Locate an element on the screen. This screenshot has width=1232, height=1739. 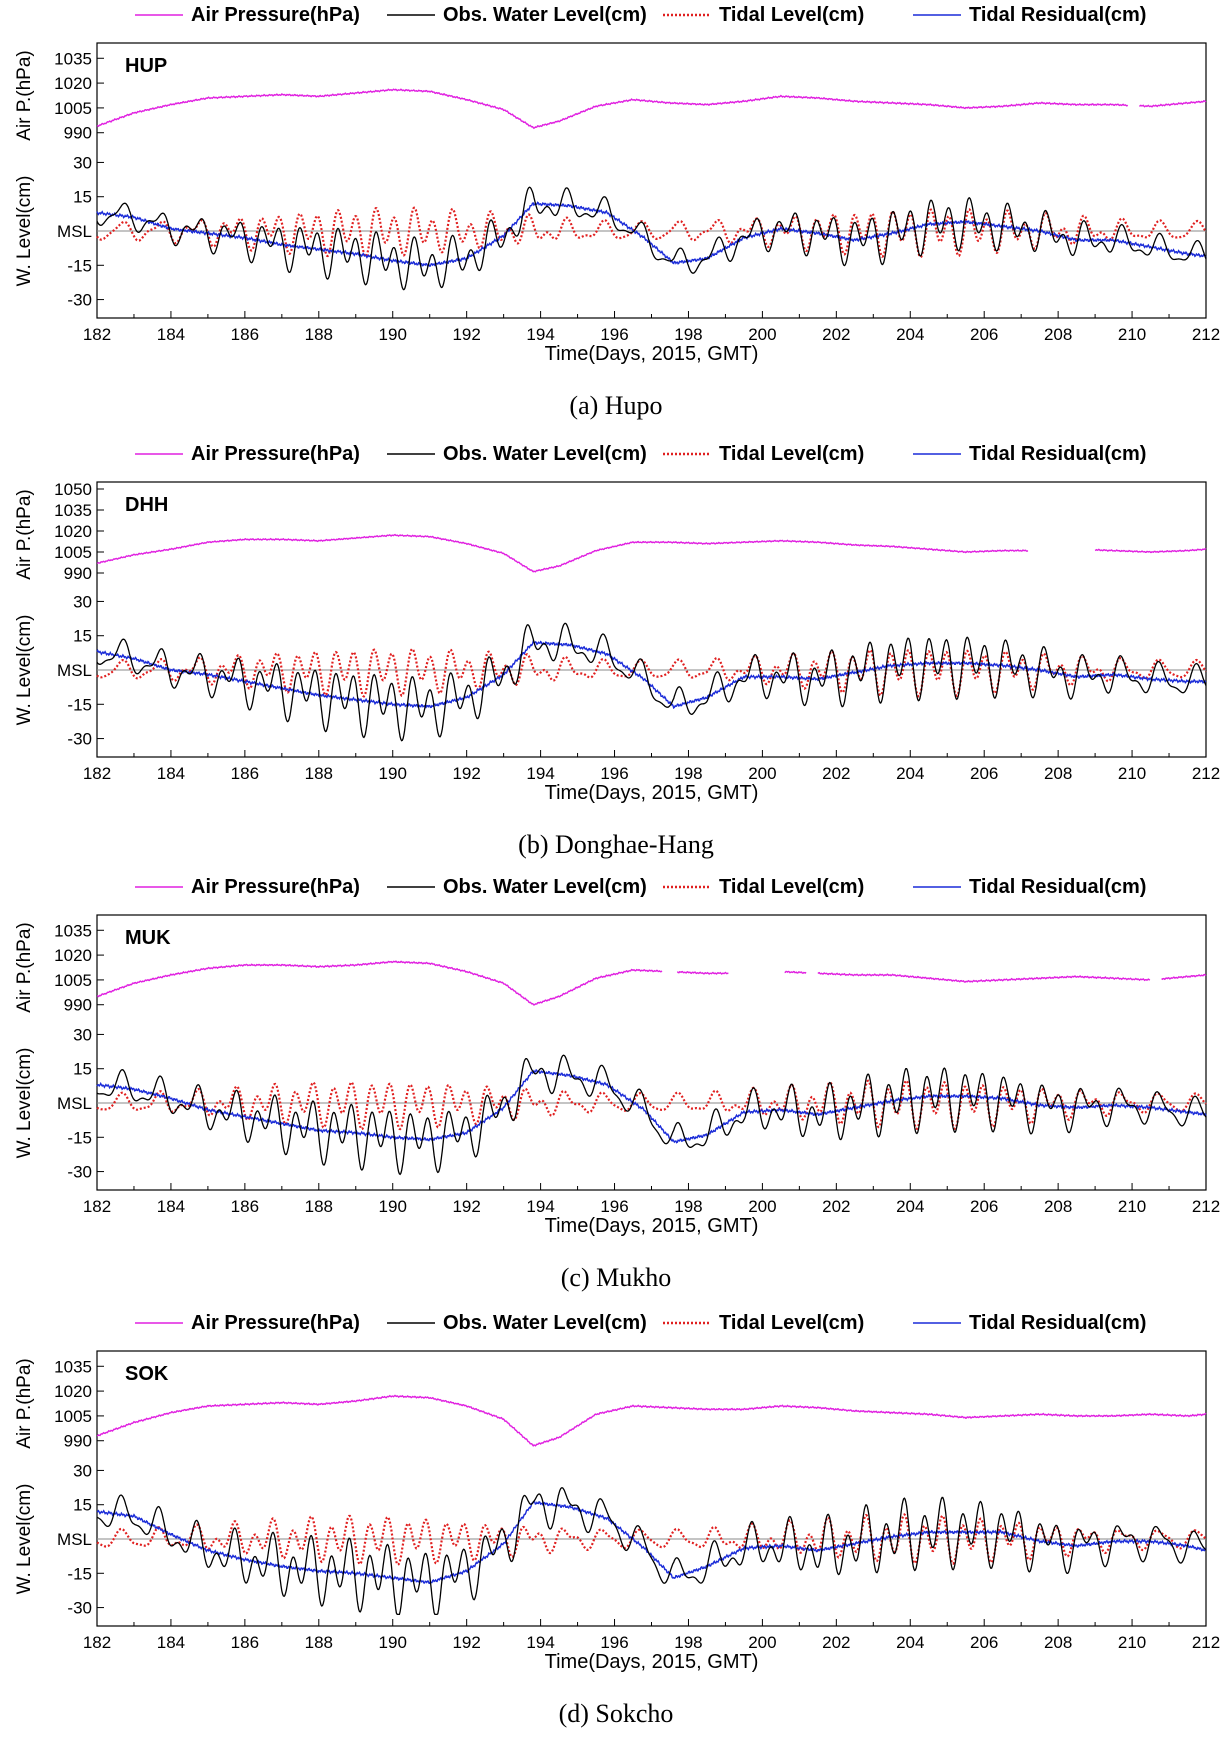
x-tick-label: 184 is located at coordinates (171, 334).